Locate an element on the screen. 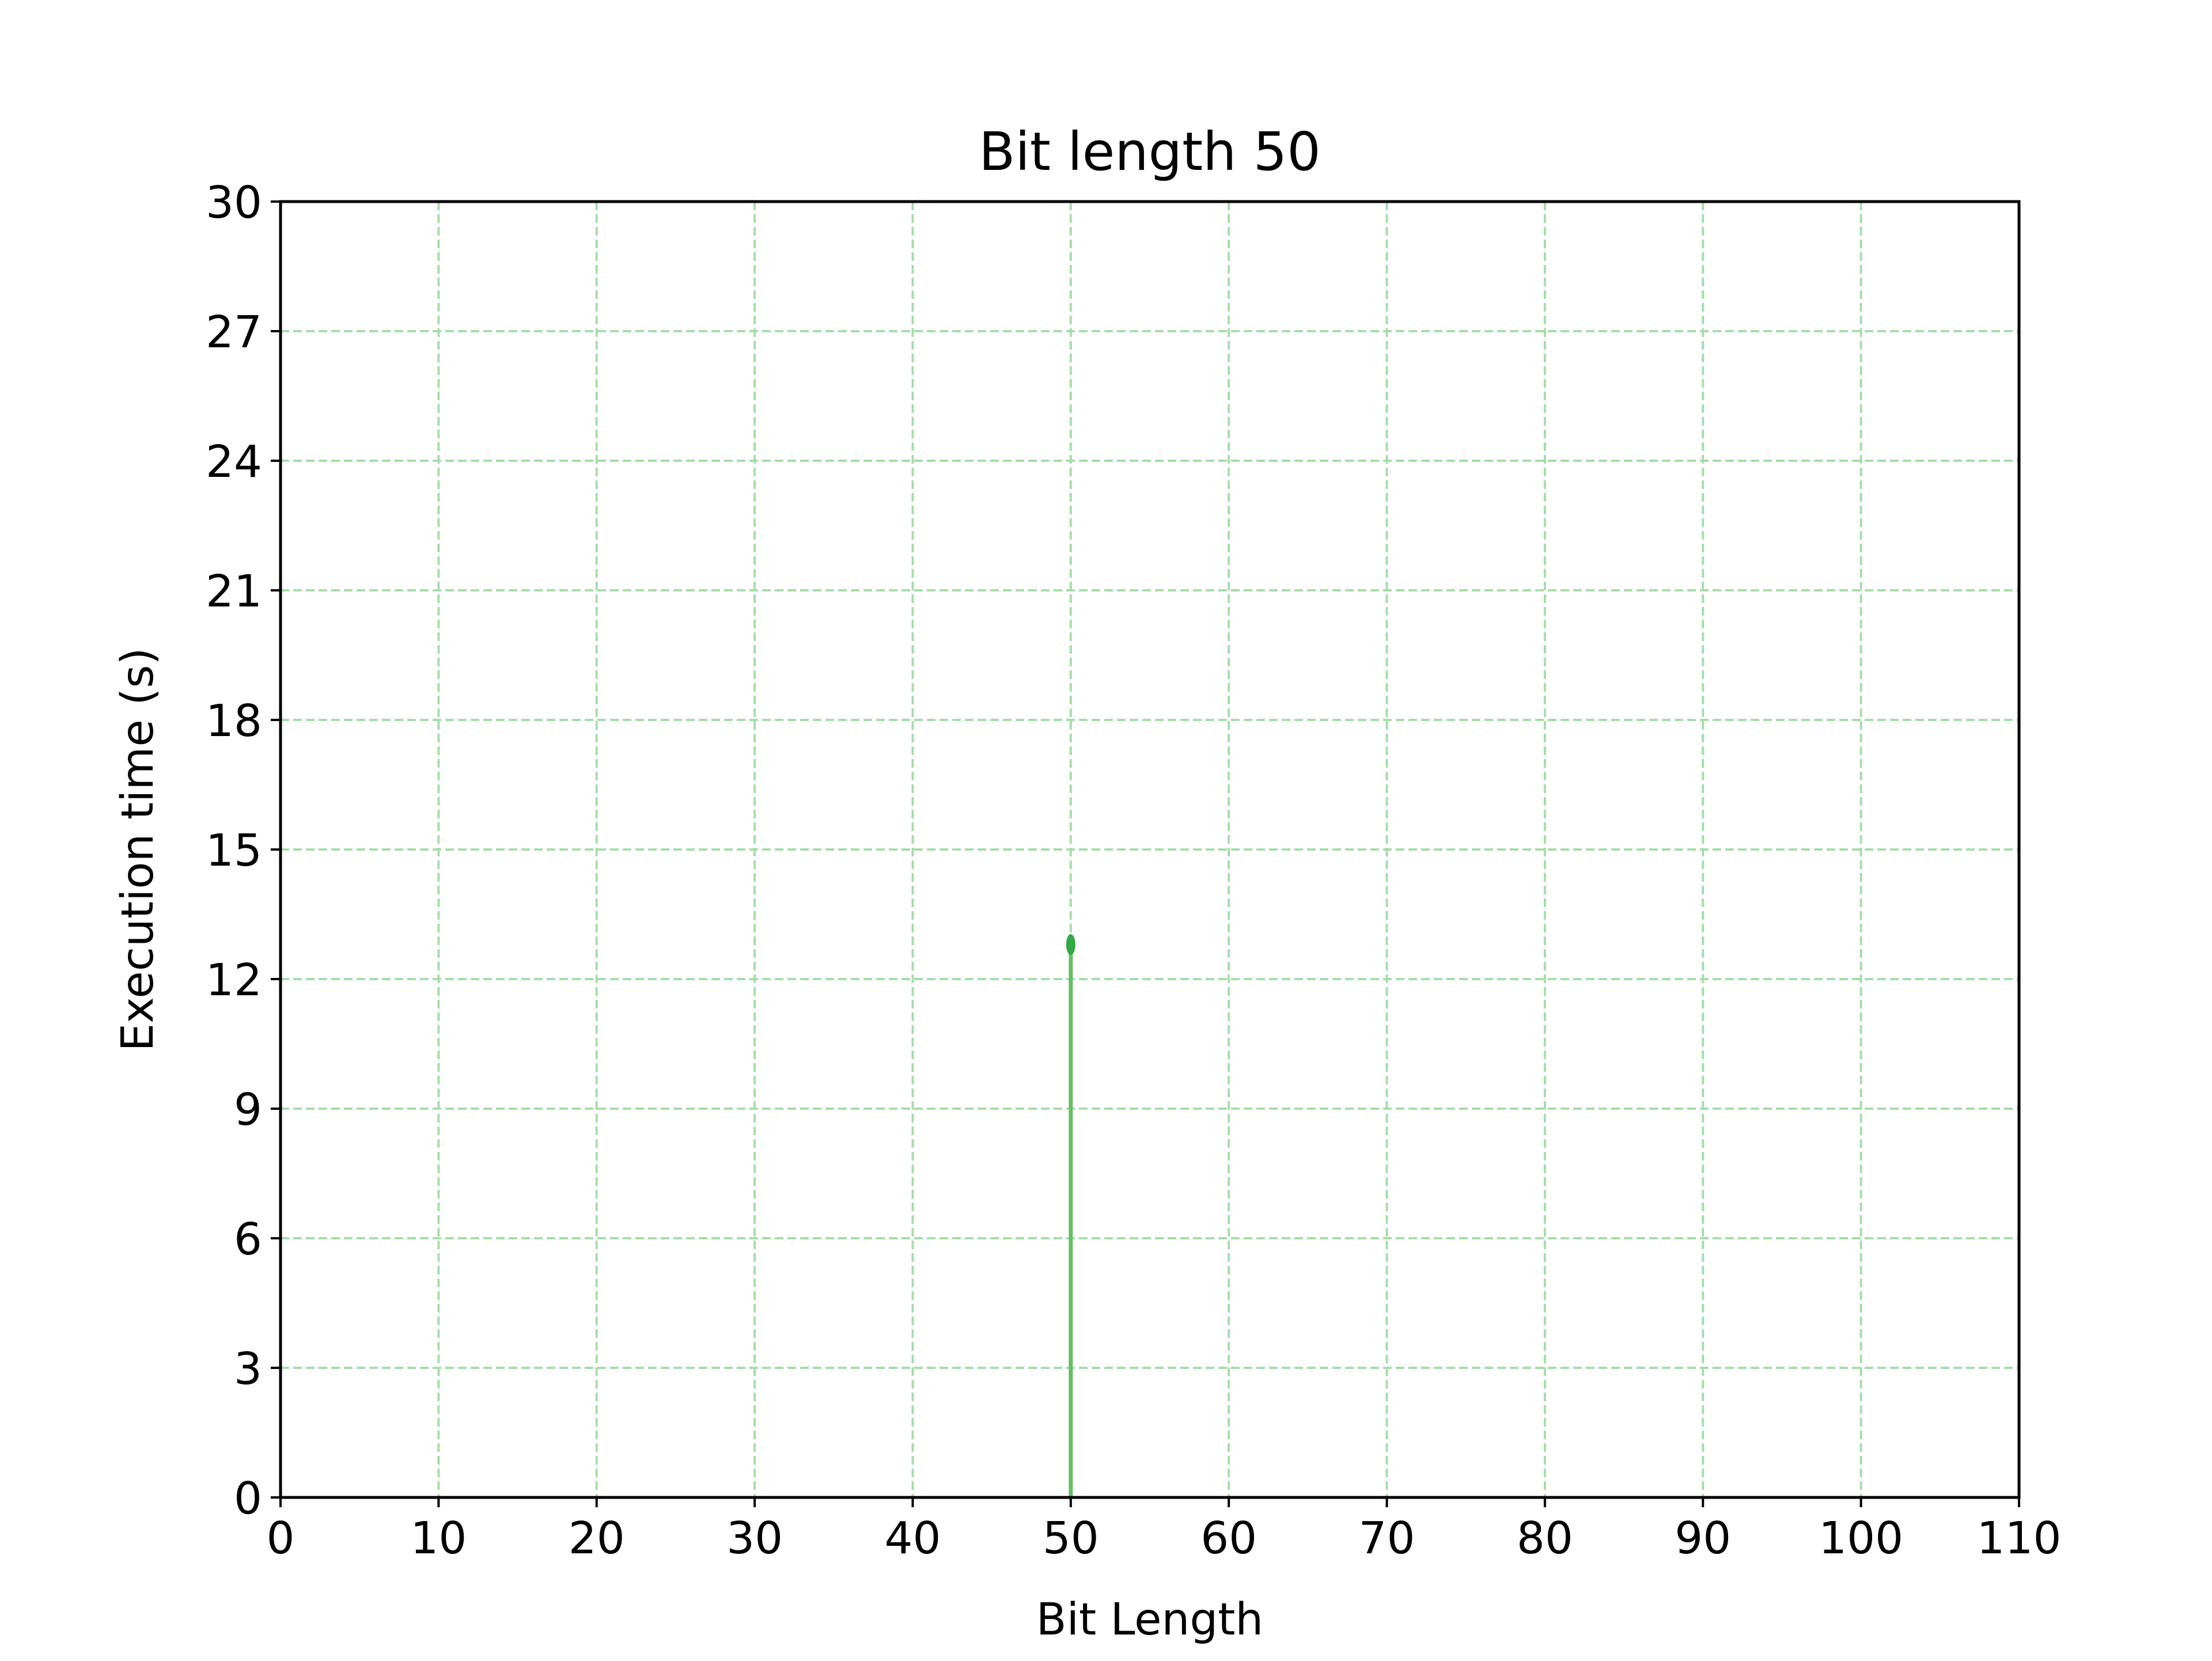 The image size is (2212, 1661). data-point is located at coordinates (1070, 944).